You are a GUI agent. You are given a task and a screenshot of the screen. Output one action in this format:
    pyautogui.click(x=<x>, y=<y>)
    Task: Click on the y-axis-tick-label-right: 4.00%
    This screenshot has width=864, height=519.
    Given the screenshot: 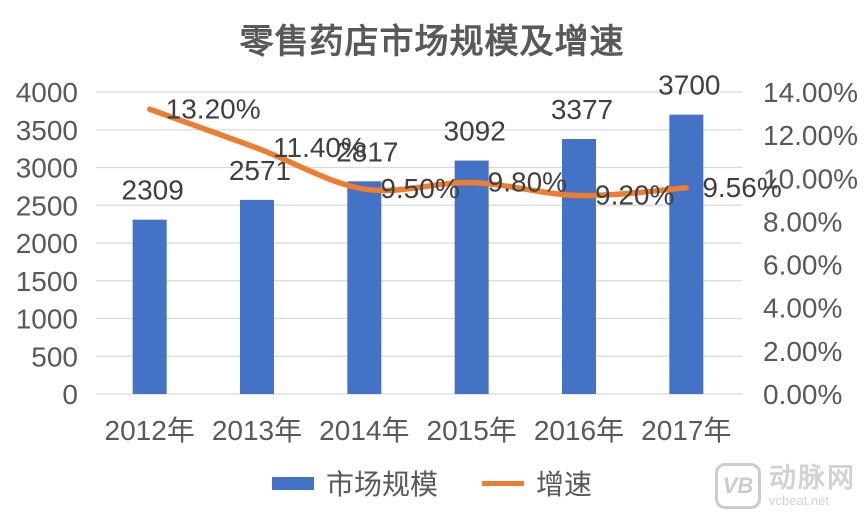 What is the action you would take?
    pyautogui.click(x=802, y=308)
    